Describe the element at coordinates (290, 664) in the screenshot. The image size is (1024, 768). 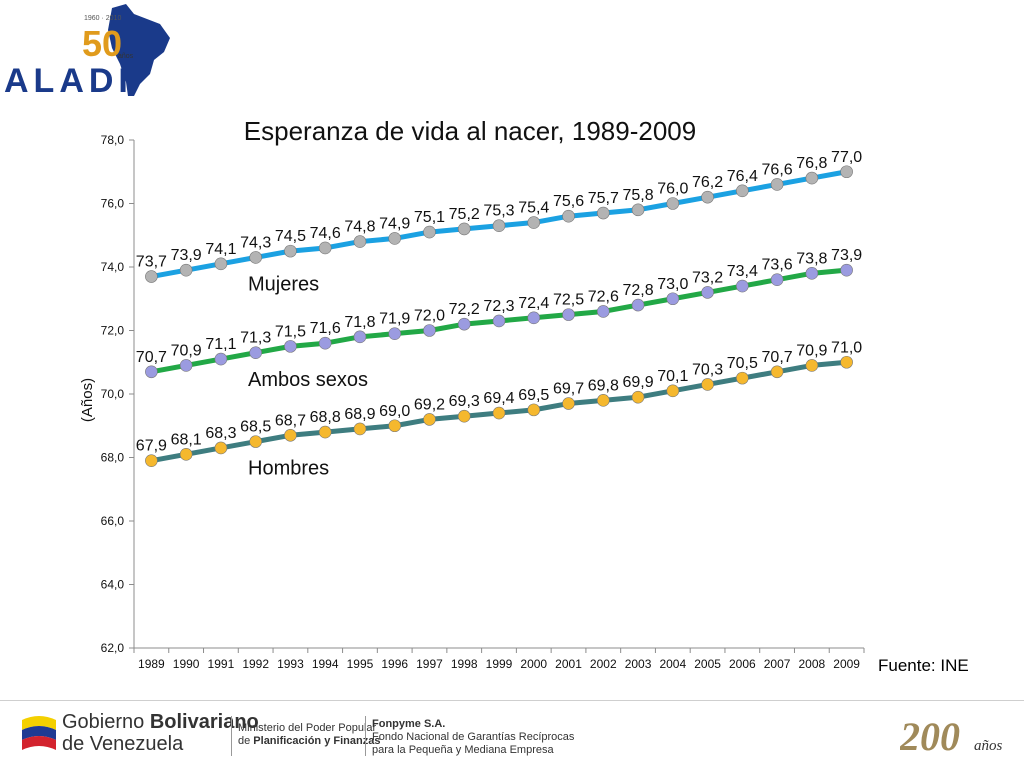
I see `x-tick-label: 1993` at that location.